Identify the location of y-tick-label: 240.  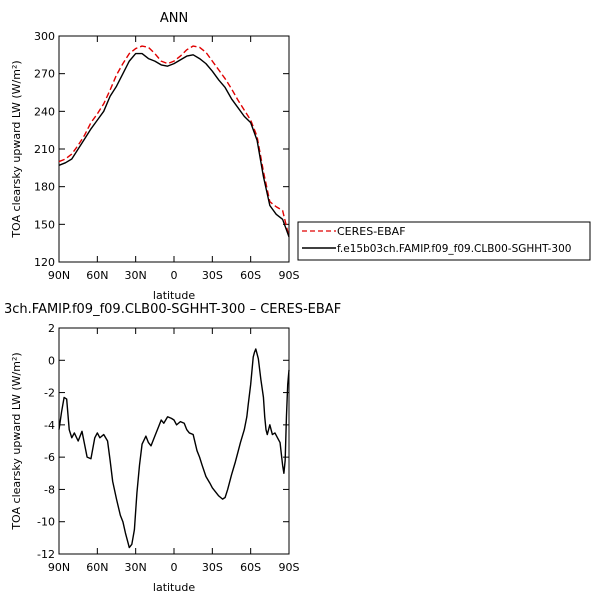
(44, 111).